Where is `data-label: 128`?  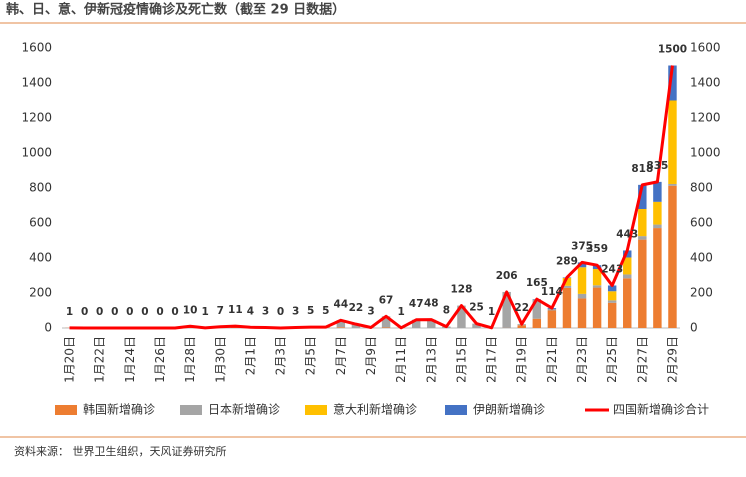
data-label: 128 is located at coordinates (461, 290).